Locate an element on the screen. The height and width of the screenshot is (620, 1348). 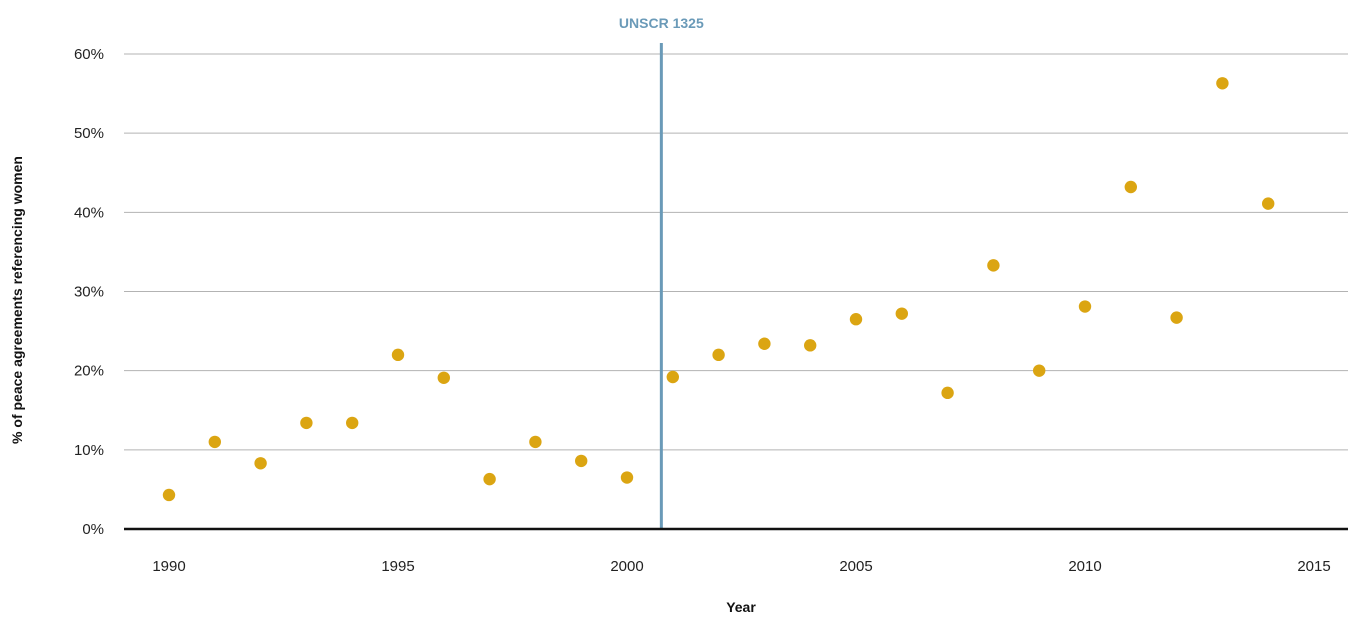
y-axis-title: % of peace agreements referencing women is located at coordinates (17, 300).